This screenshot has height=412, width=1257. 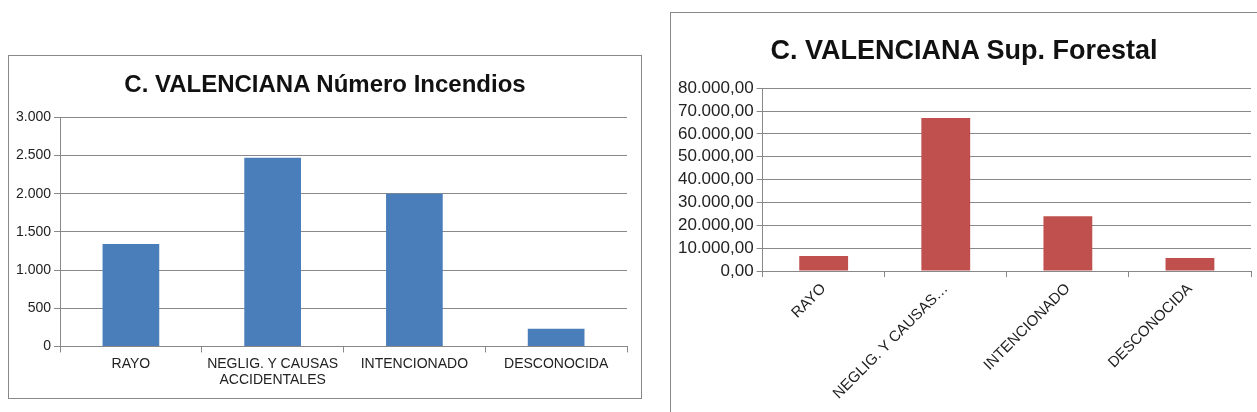 I want to click on y-tick-label: 500, so click(x=39, y=307).